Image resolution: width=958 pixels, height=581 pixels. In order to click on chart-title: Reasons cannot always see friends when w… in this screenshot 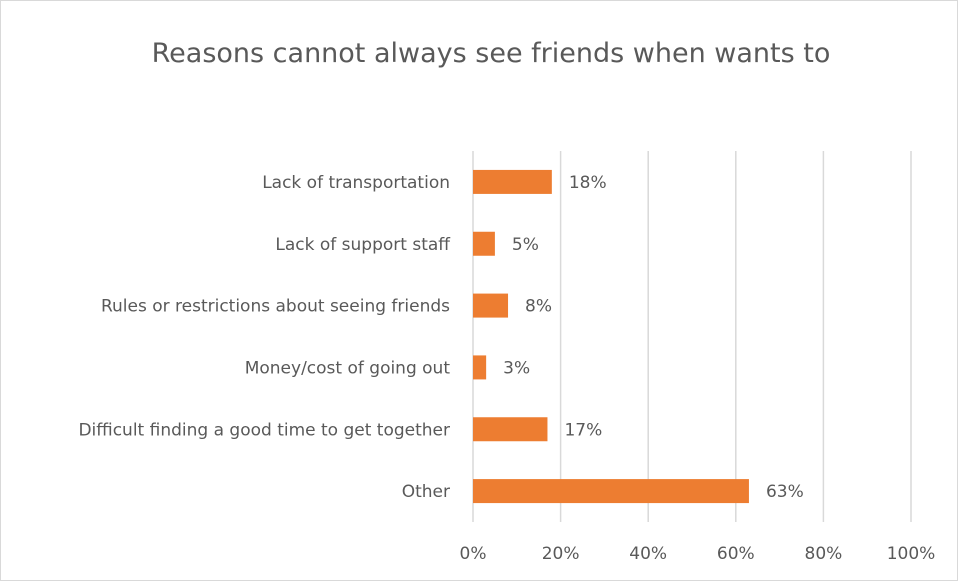, I will do `click(491, 53)`.